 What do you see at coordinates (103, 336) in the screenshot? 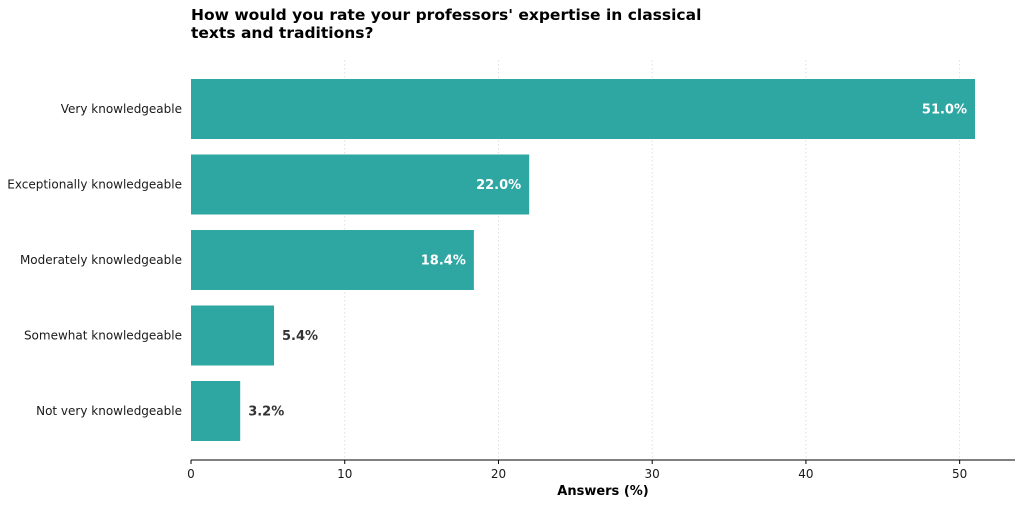
I see `category-label: Somewhat knowledgeable` at bounding box center [103, 336].